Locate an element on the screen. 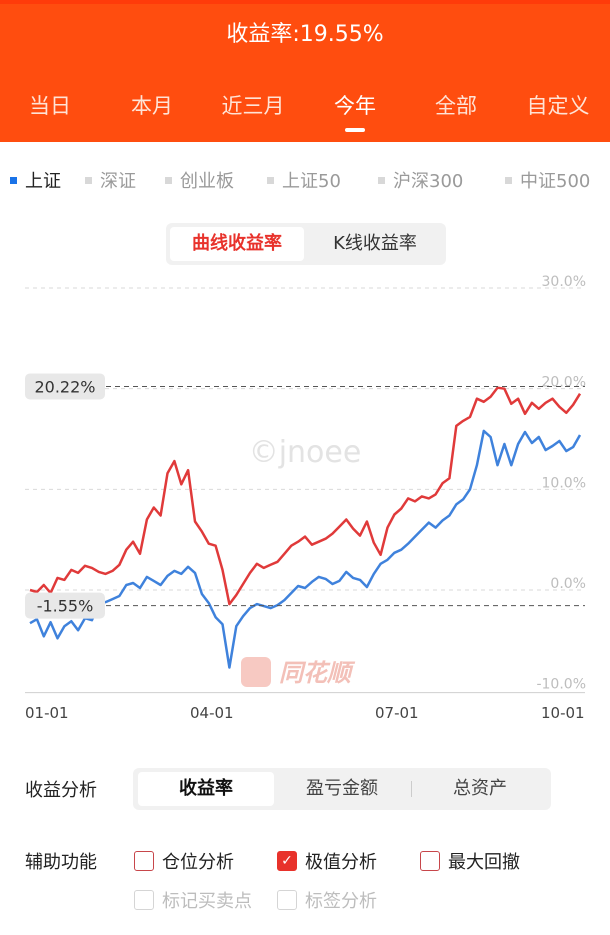  tab-return-rate: 收益率 is located at coordinates (206, 789).